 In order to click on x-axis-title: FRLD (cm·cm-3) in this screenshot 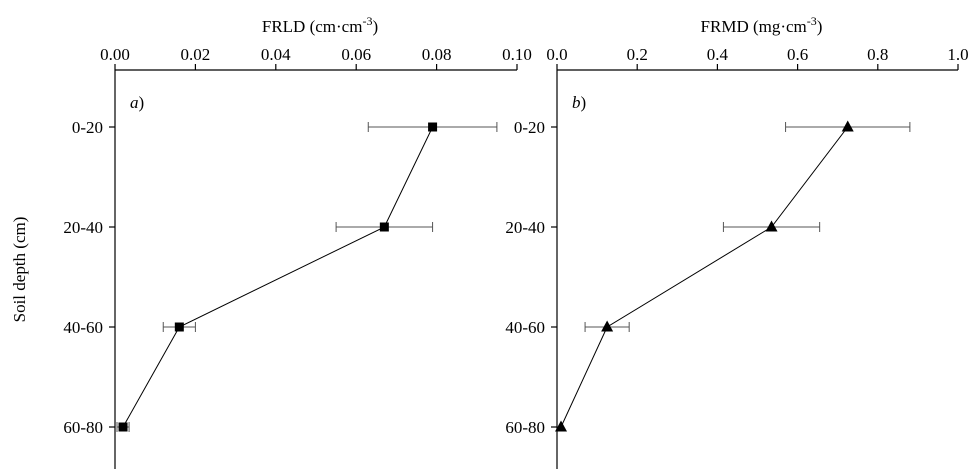, I will do `click(320, 25)`.